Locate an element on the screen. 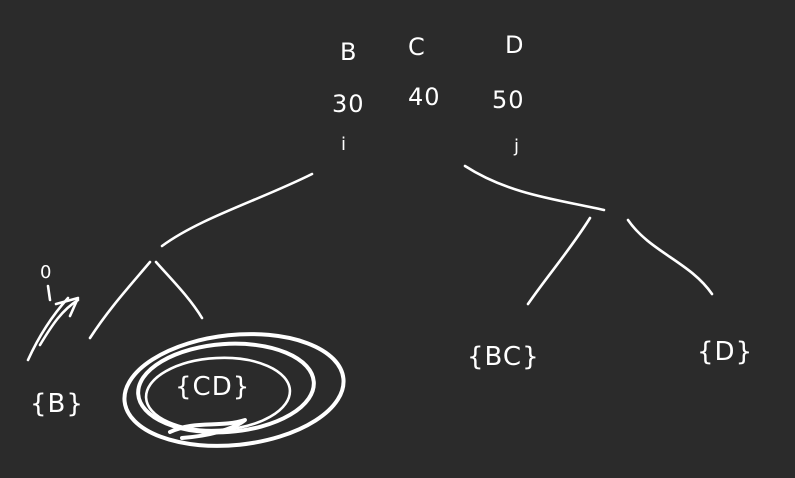  leaf-set-d: {D} is located at coordinates (725, 352).